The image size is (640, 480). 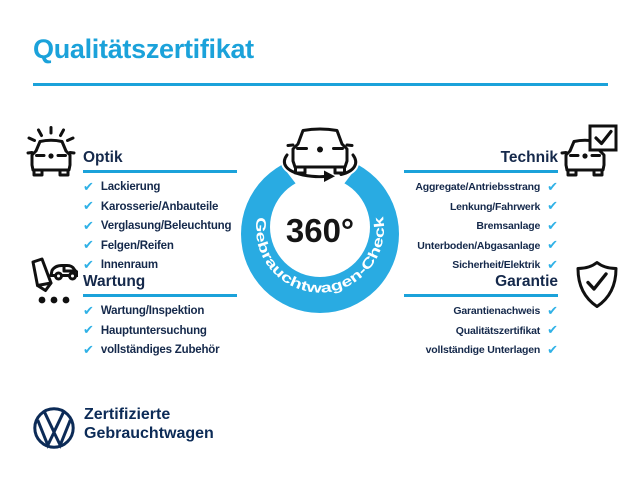 I want to click on checklist-item: ✔ Felgen/Reifen, so click(x=160, y=246).